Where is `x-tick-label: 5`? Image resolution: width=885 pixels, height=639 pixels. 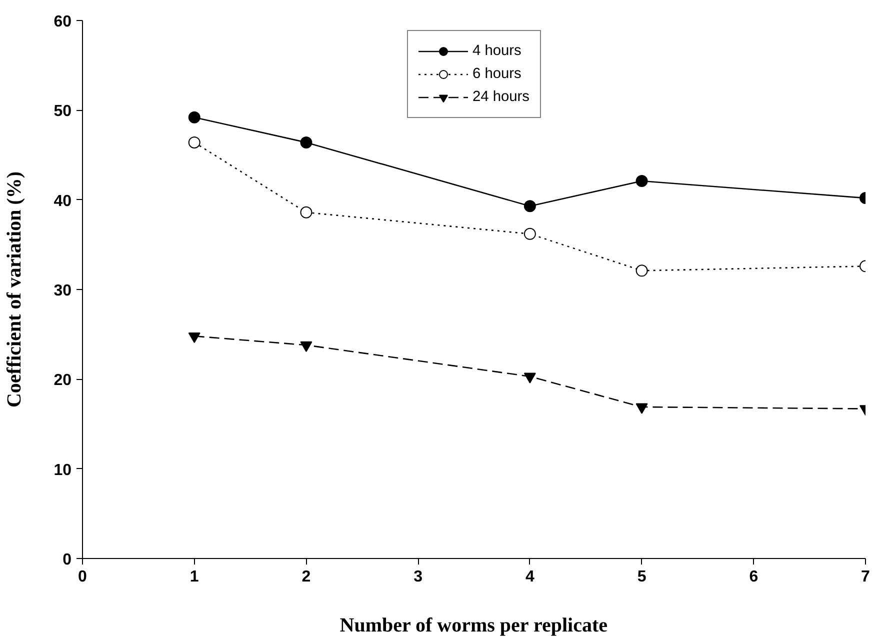
x-tick-label: 5 is located at coordinates (641, 577).